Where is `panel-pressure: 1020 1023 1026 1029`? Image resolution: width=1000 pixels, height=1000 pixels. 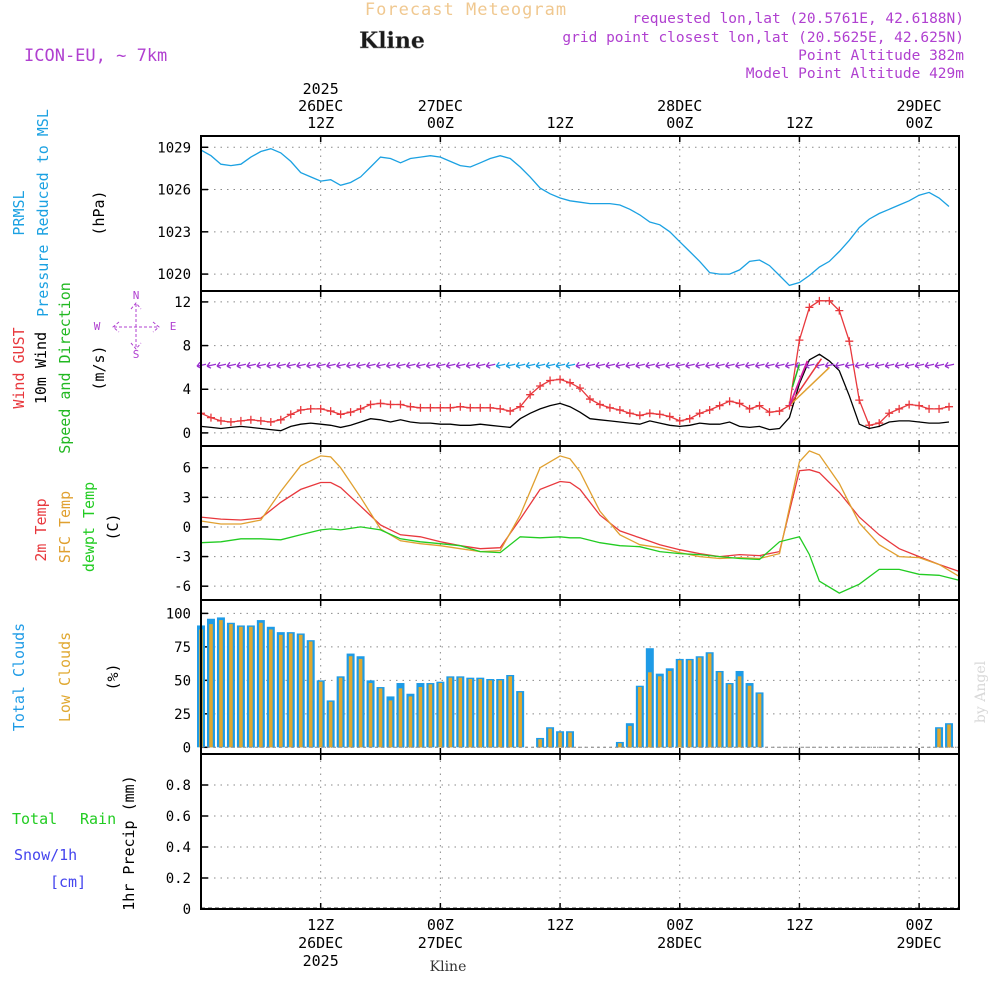
panel-pressure: 1020 1023 1026 1029 is located at coordinates (558, 213).